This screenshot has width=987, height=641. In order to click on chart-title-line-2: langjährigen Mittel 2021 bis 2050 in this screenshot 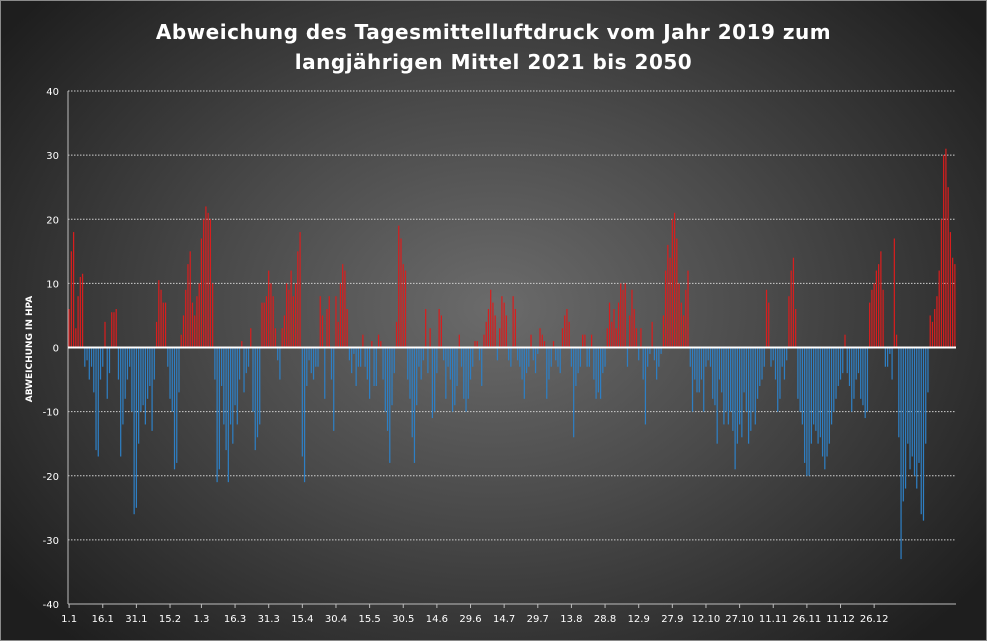, I will do `click(493, 62)`.